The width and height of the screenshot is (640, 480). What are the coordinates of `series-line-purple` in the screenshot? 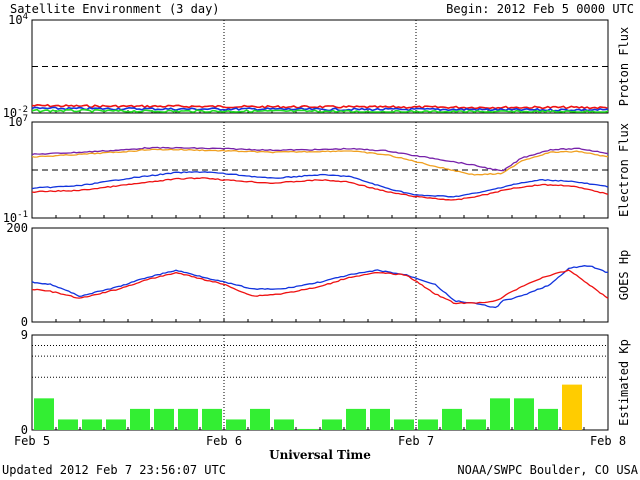 It's located at (320, 159).